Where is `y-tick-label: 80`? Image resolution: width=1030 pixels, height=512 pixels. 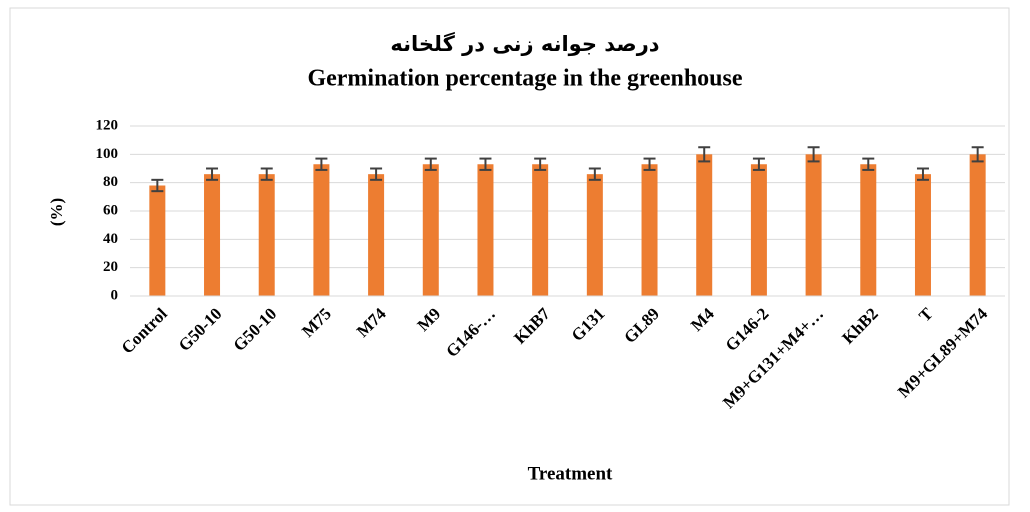 y-tick-label: 80 is located at coordinates (110, 182).